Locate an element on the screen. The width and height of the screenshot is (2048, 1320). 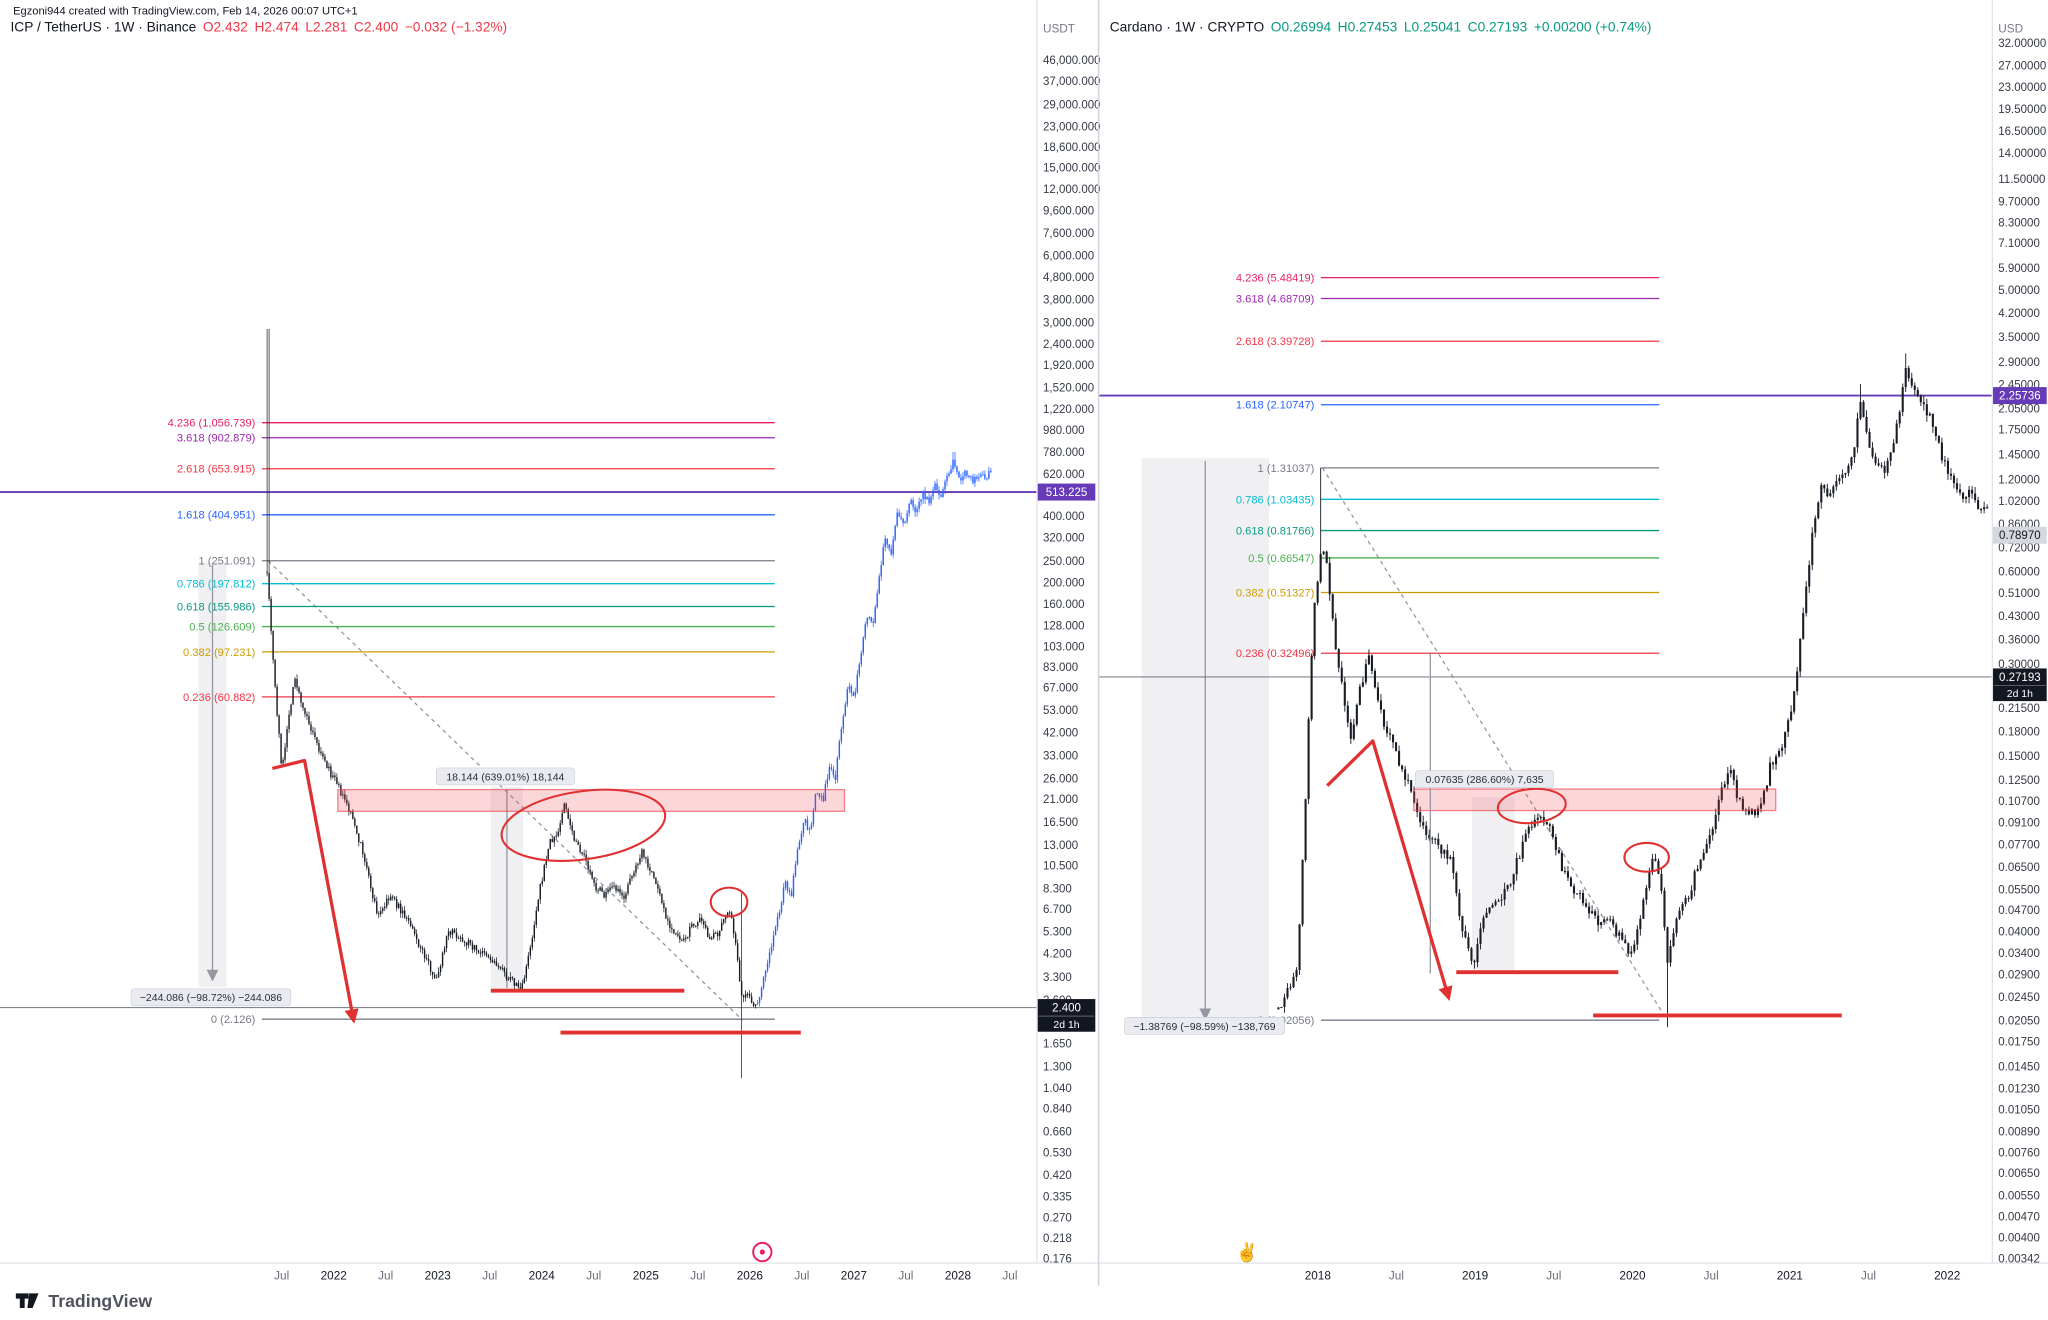
measure-label: 18.144 (639.01%) 18,144 is located at coordinates (505, 776).